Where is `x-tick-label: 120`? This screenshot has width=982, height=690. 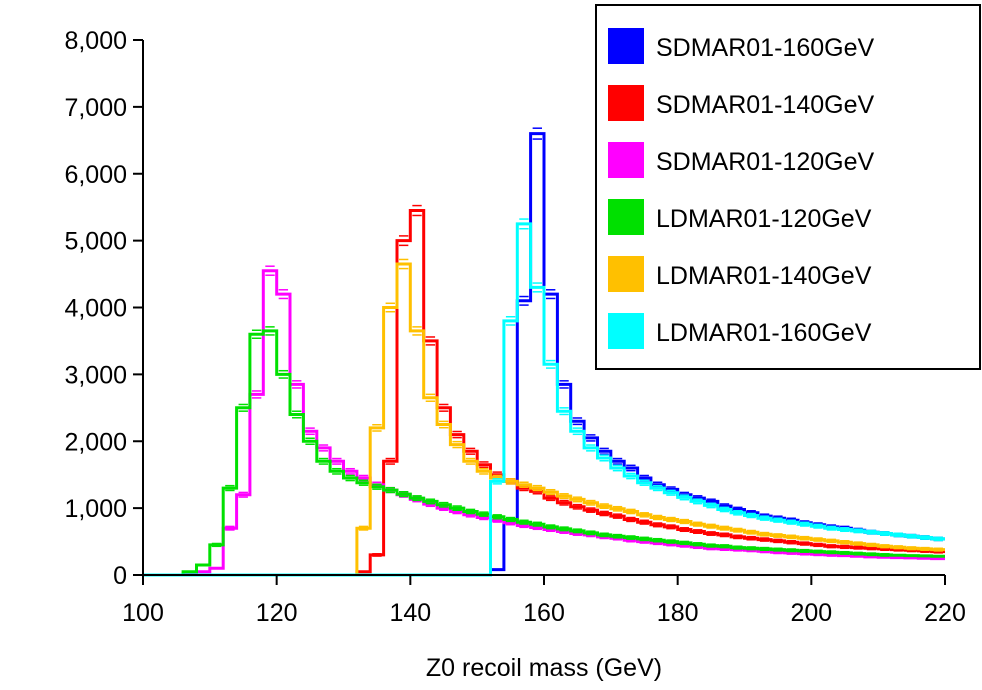 x-tick-label: 120 is located at coordinates (277, 613).